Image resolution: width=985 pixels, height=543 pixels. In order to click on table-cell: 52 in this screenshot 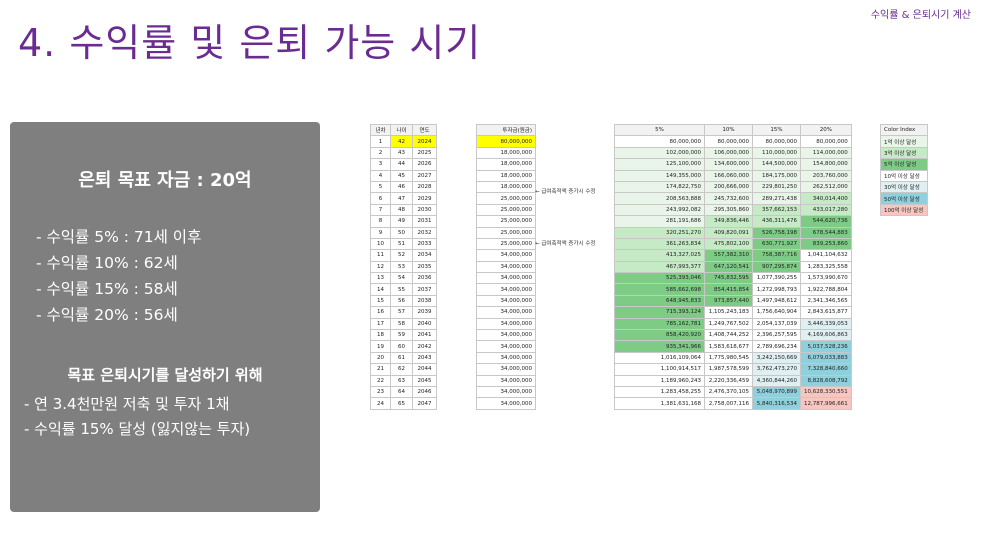, I will do `click(401, 255)`.